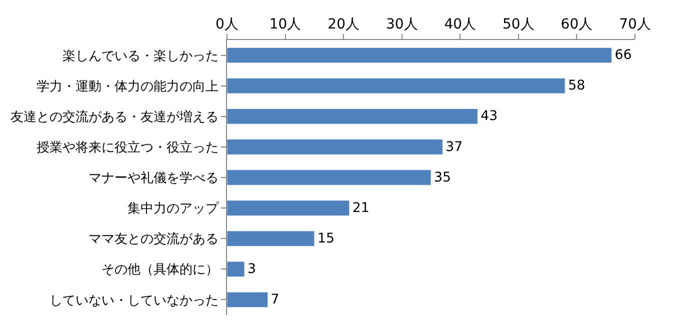 This screenshot has width=675, height=325. Describe the element at coordinates (402, 24) in the screenshot. I see `x-tick-label: 30人` at that location.